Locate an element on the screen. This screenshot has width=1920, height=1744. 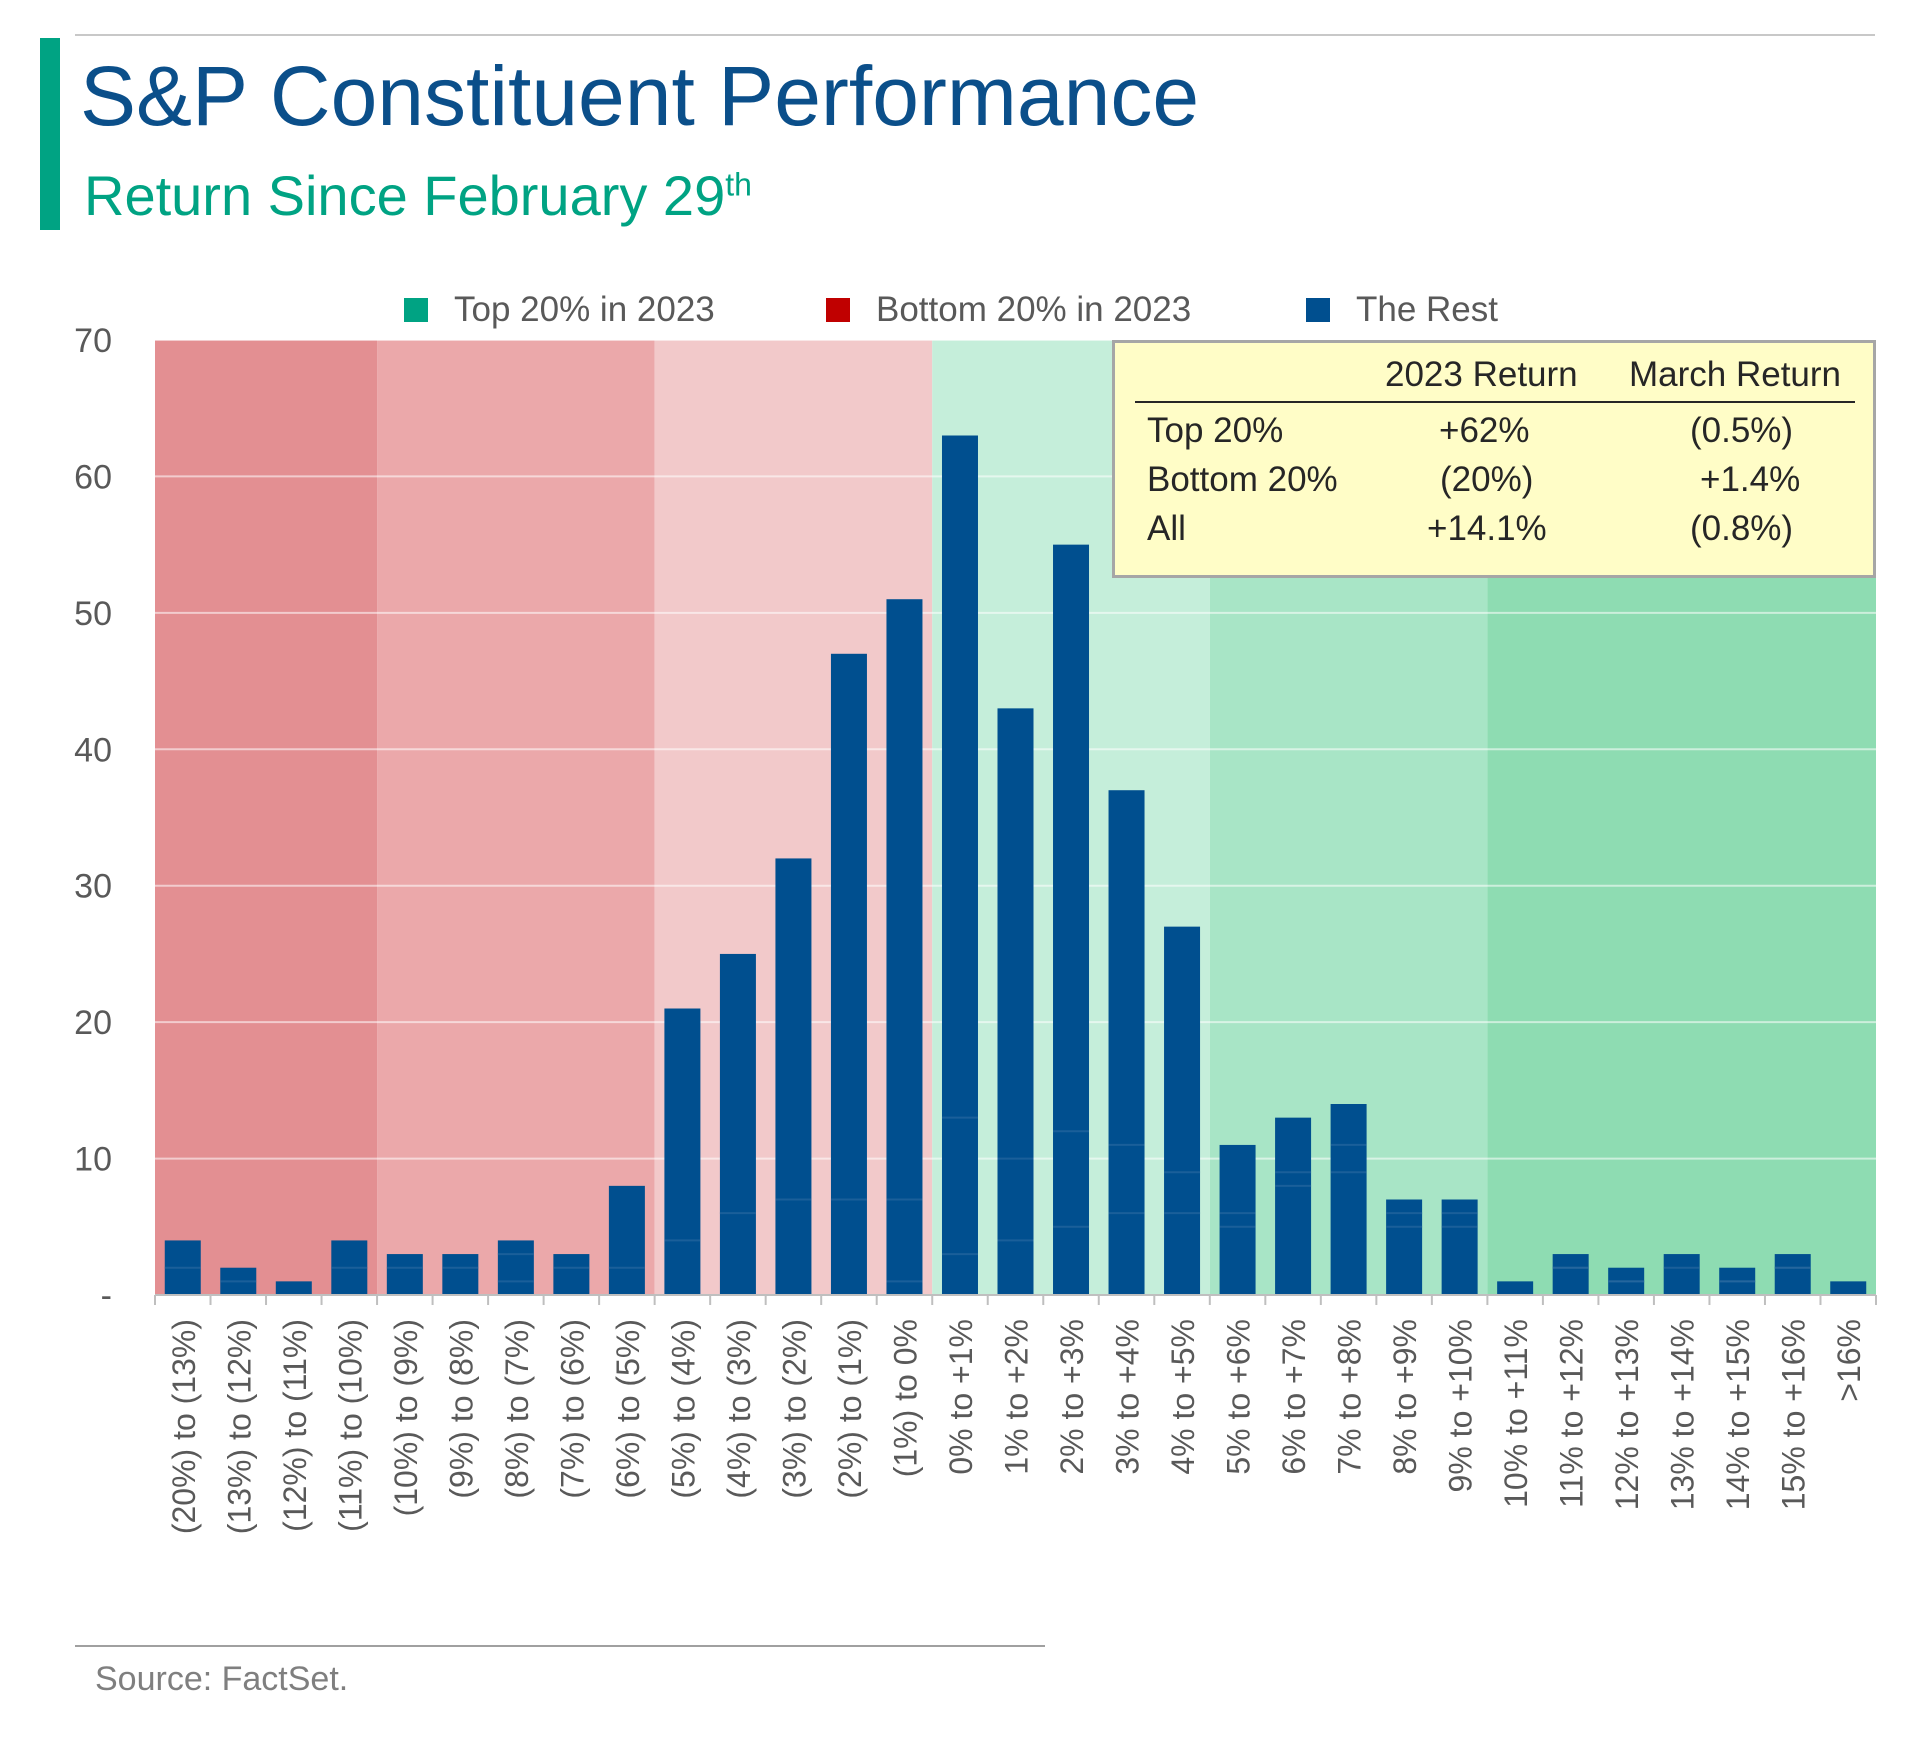
y-tick-label: 60 is located at coordinates (93, 477).